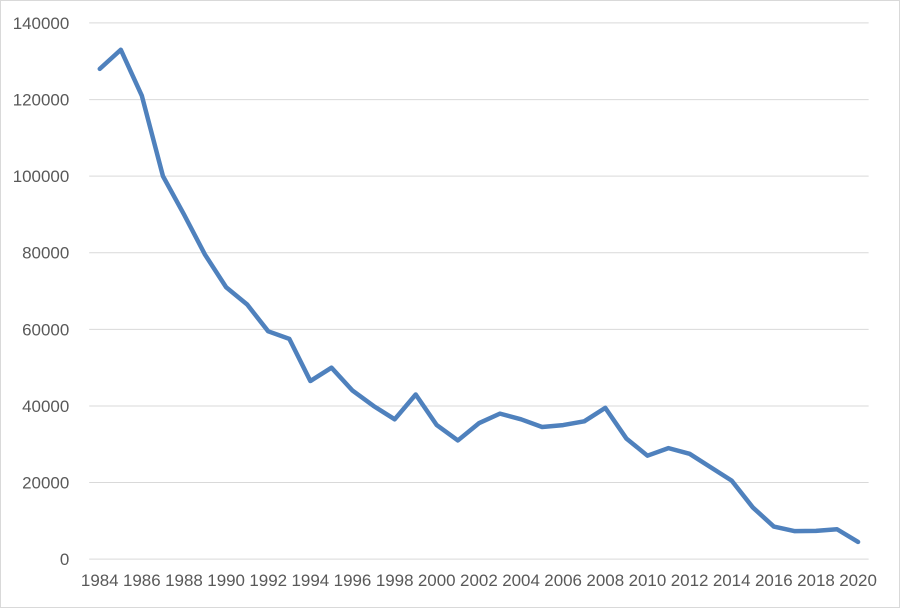 Image resolution: width=900 pixels, height=608 pixels. Describe the element at coordinates (437, 580) in the screenshot. I see `x-axis-tick-label: 2000` at that location.